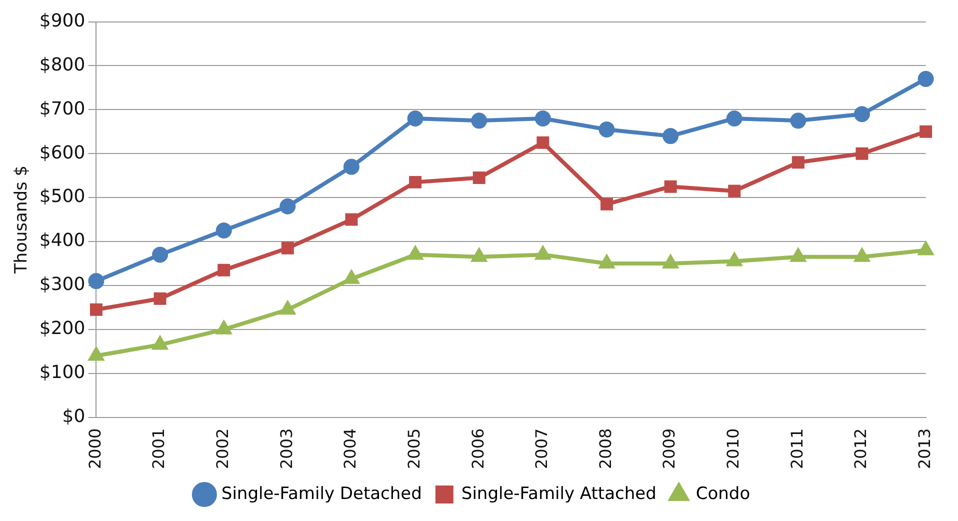 The width and height of the screenshot is (958, 521). I want to click on x-tick-label: 2002, so click(222, 448).